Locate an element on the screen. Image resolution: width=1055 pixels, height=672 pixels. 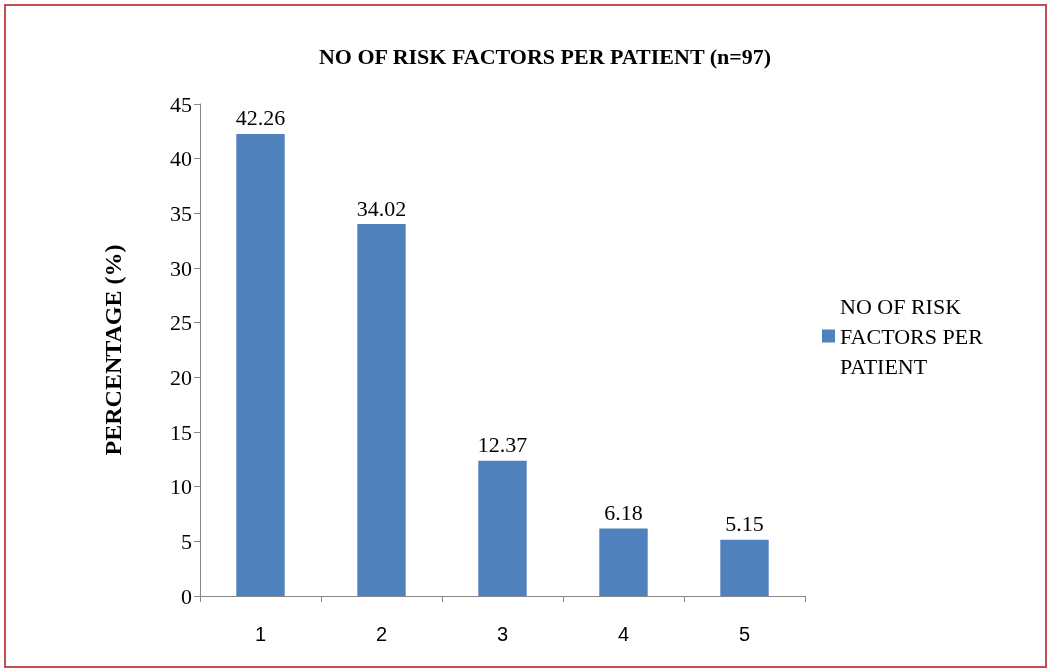
y-tick-label: 30 is located at coordinates (181, 268).